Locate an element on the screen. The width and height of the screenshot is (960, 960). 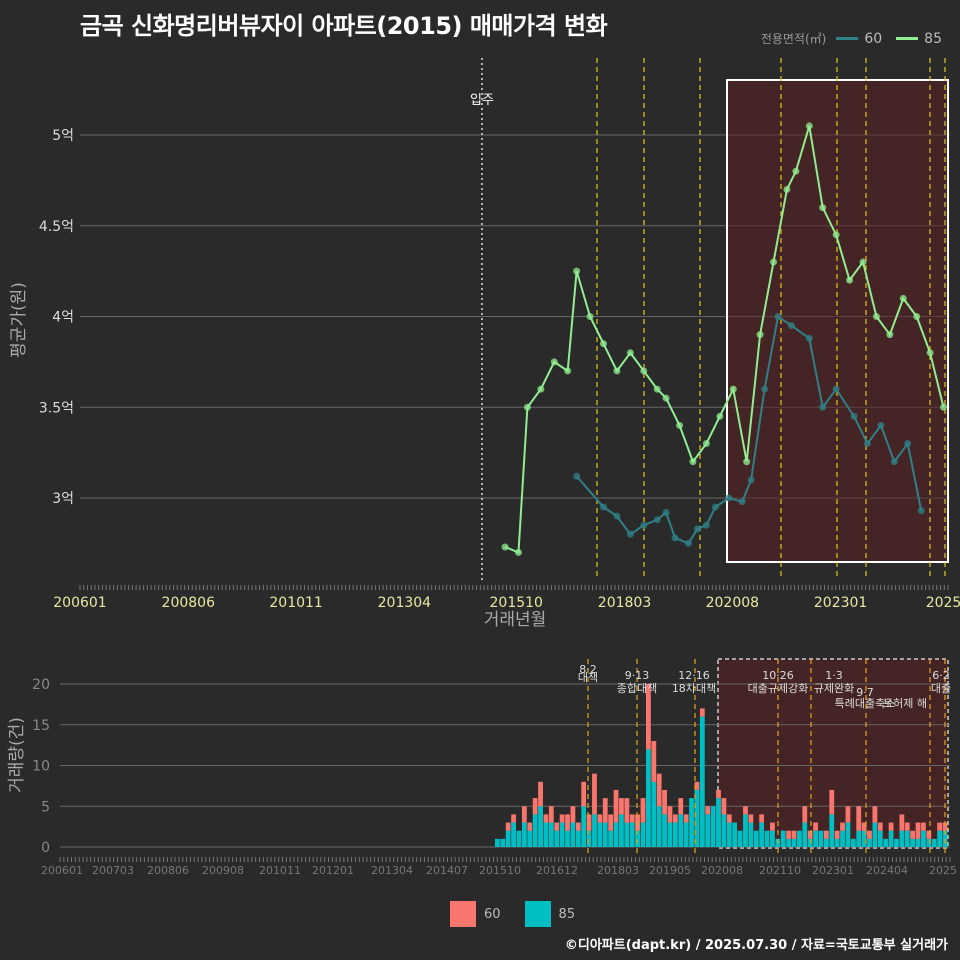
policy-event-date: 12·16 is located at coordinates (694, 675).